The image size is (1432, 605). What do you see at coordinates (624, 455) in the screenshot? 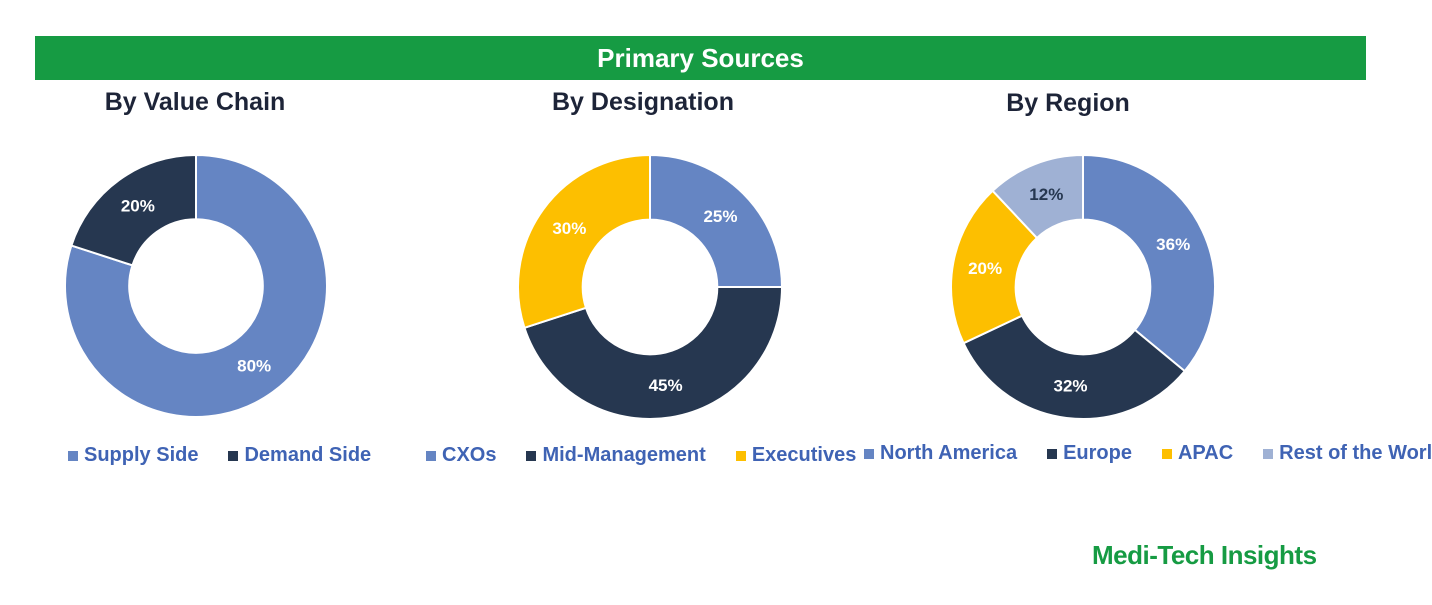
I see `legend-label: Mid-Management` at bounding box center [624, 455].